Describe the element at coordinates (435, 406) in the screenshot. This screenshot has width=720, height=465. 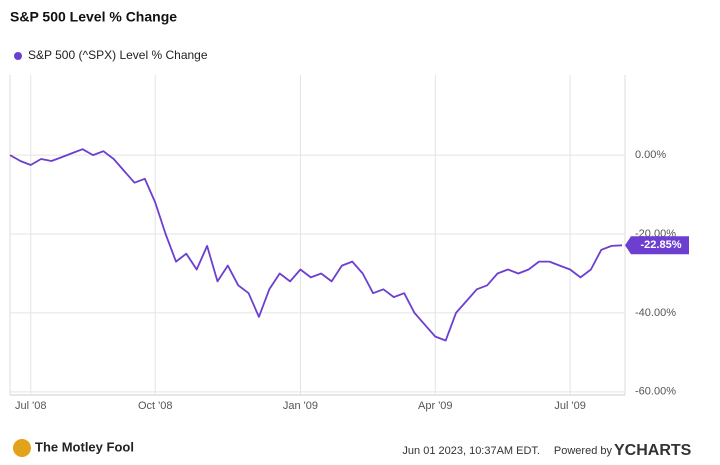
I see `x-tick-label: Apr '09` at that location.